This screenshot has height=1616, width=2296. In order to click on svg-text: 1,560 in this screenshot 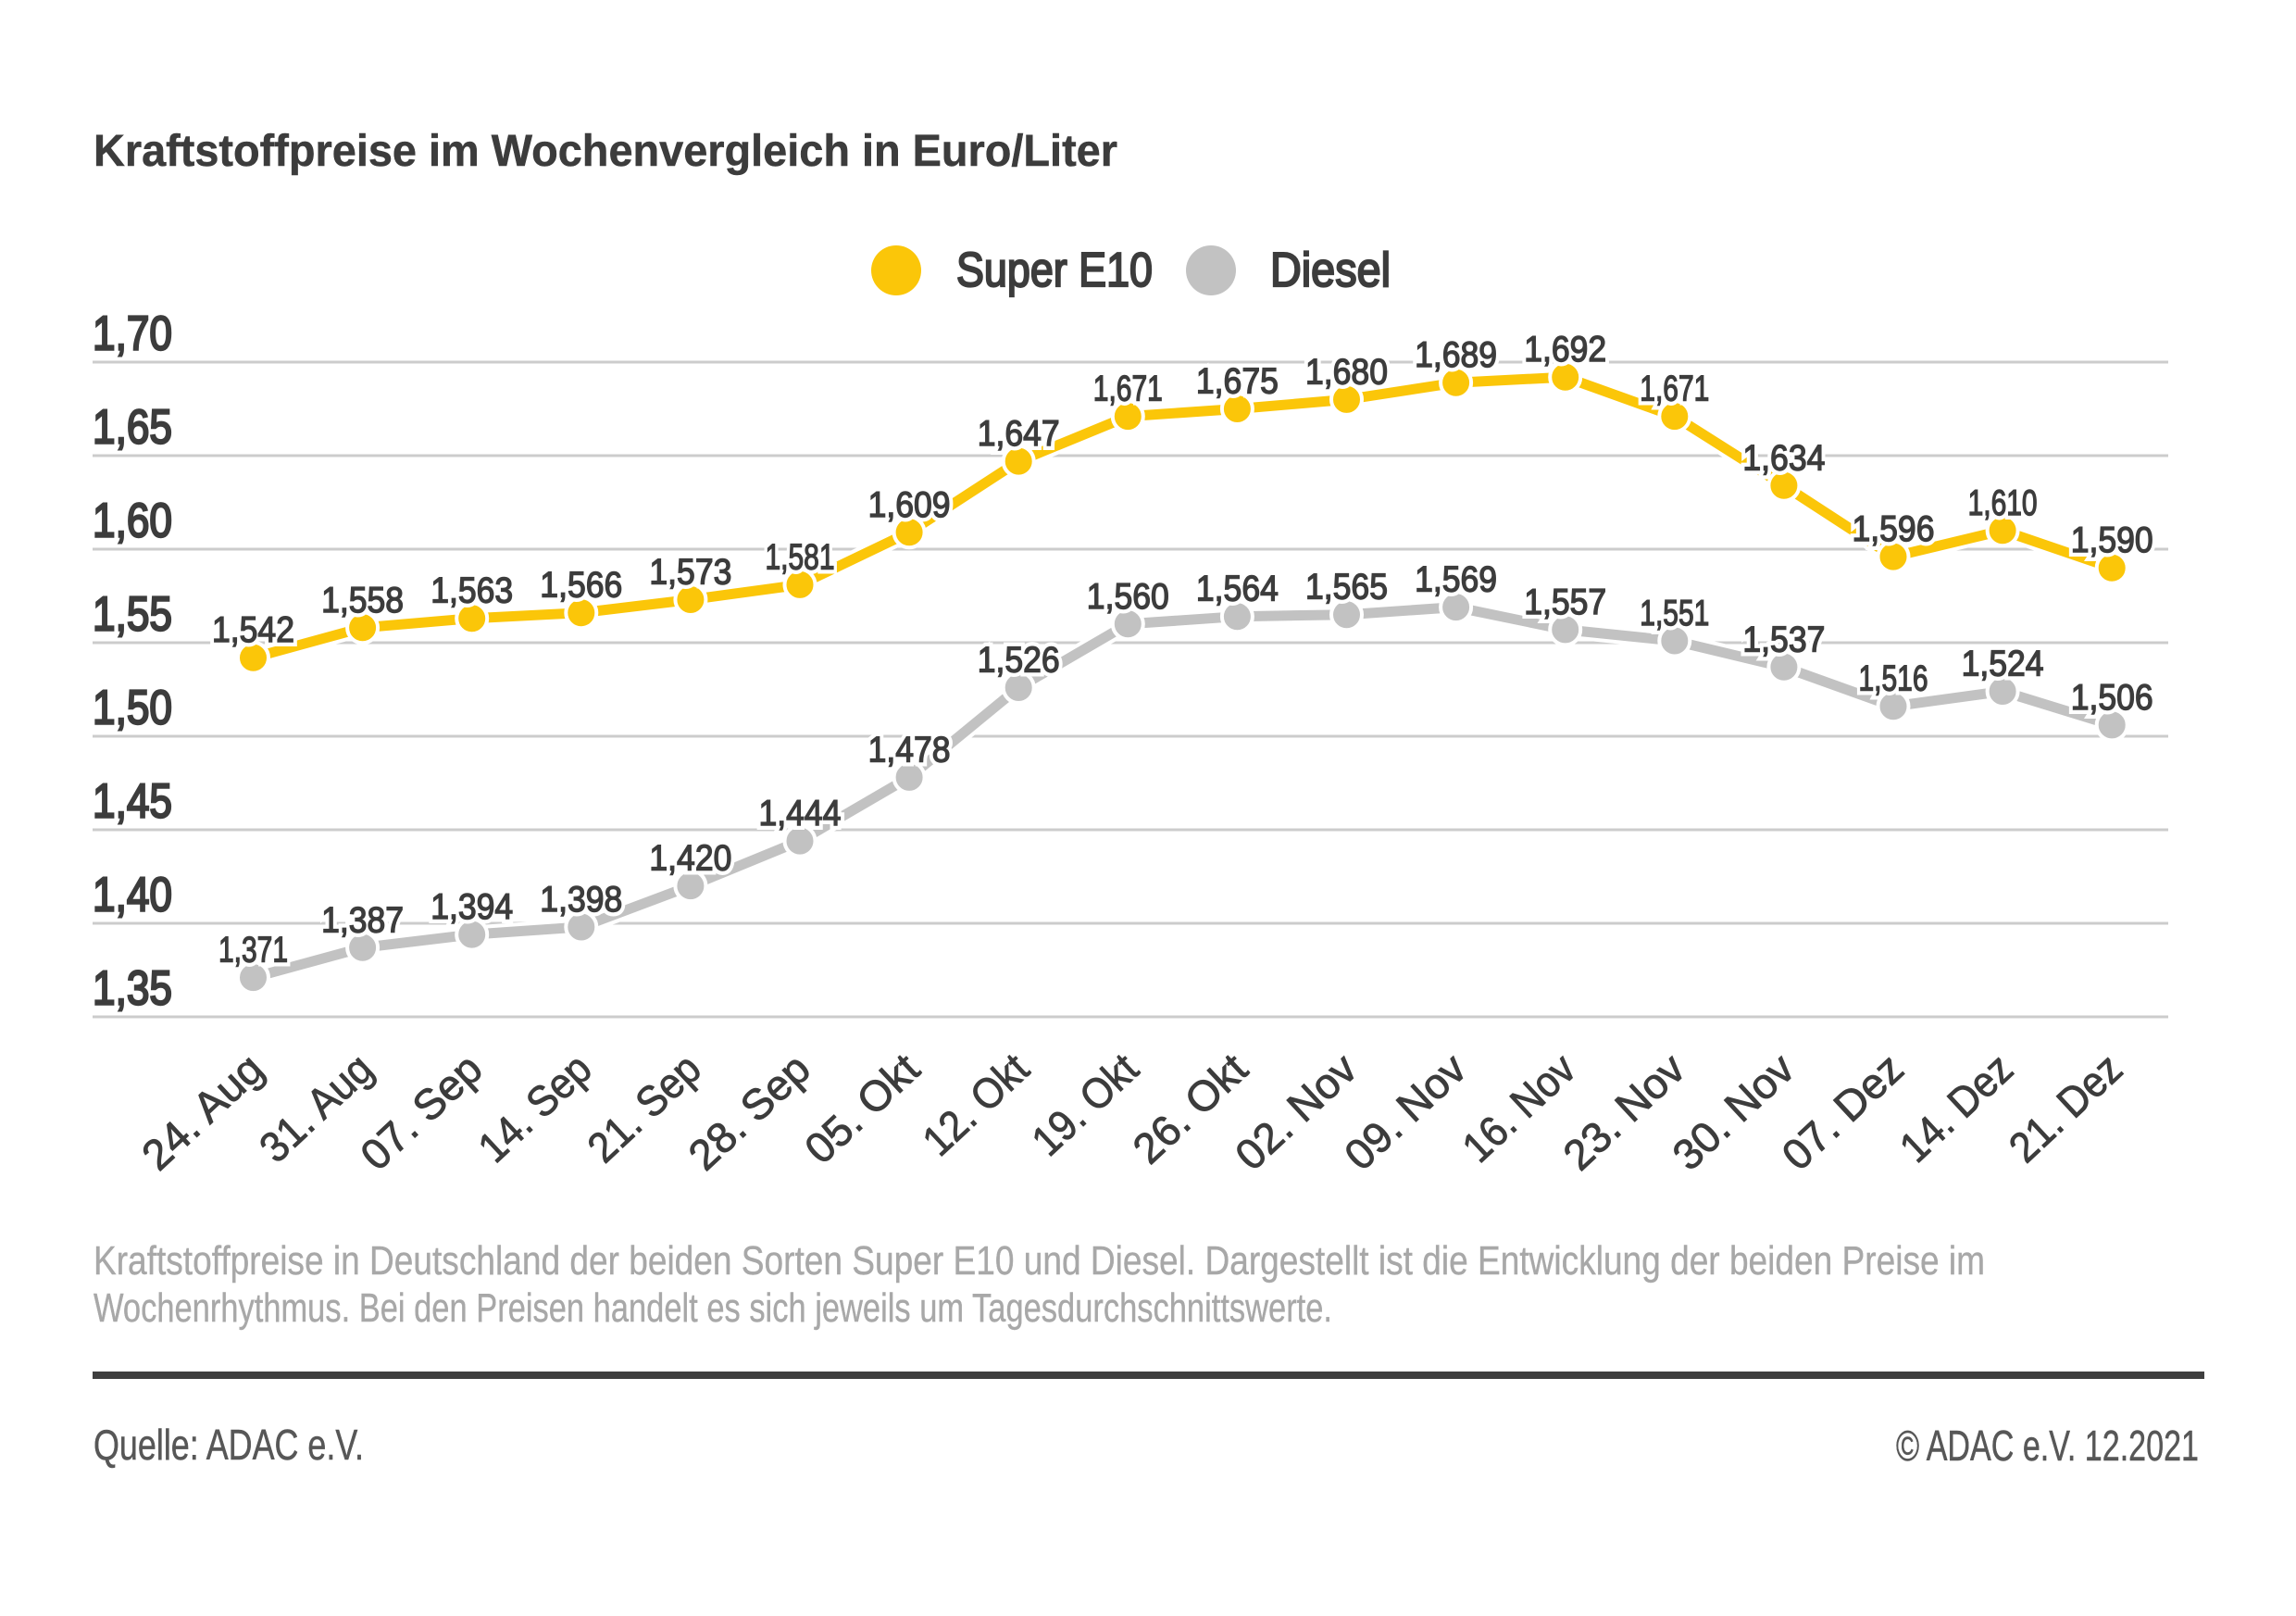, I will do `click(1128, 597)`.